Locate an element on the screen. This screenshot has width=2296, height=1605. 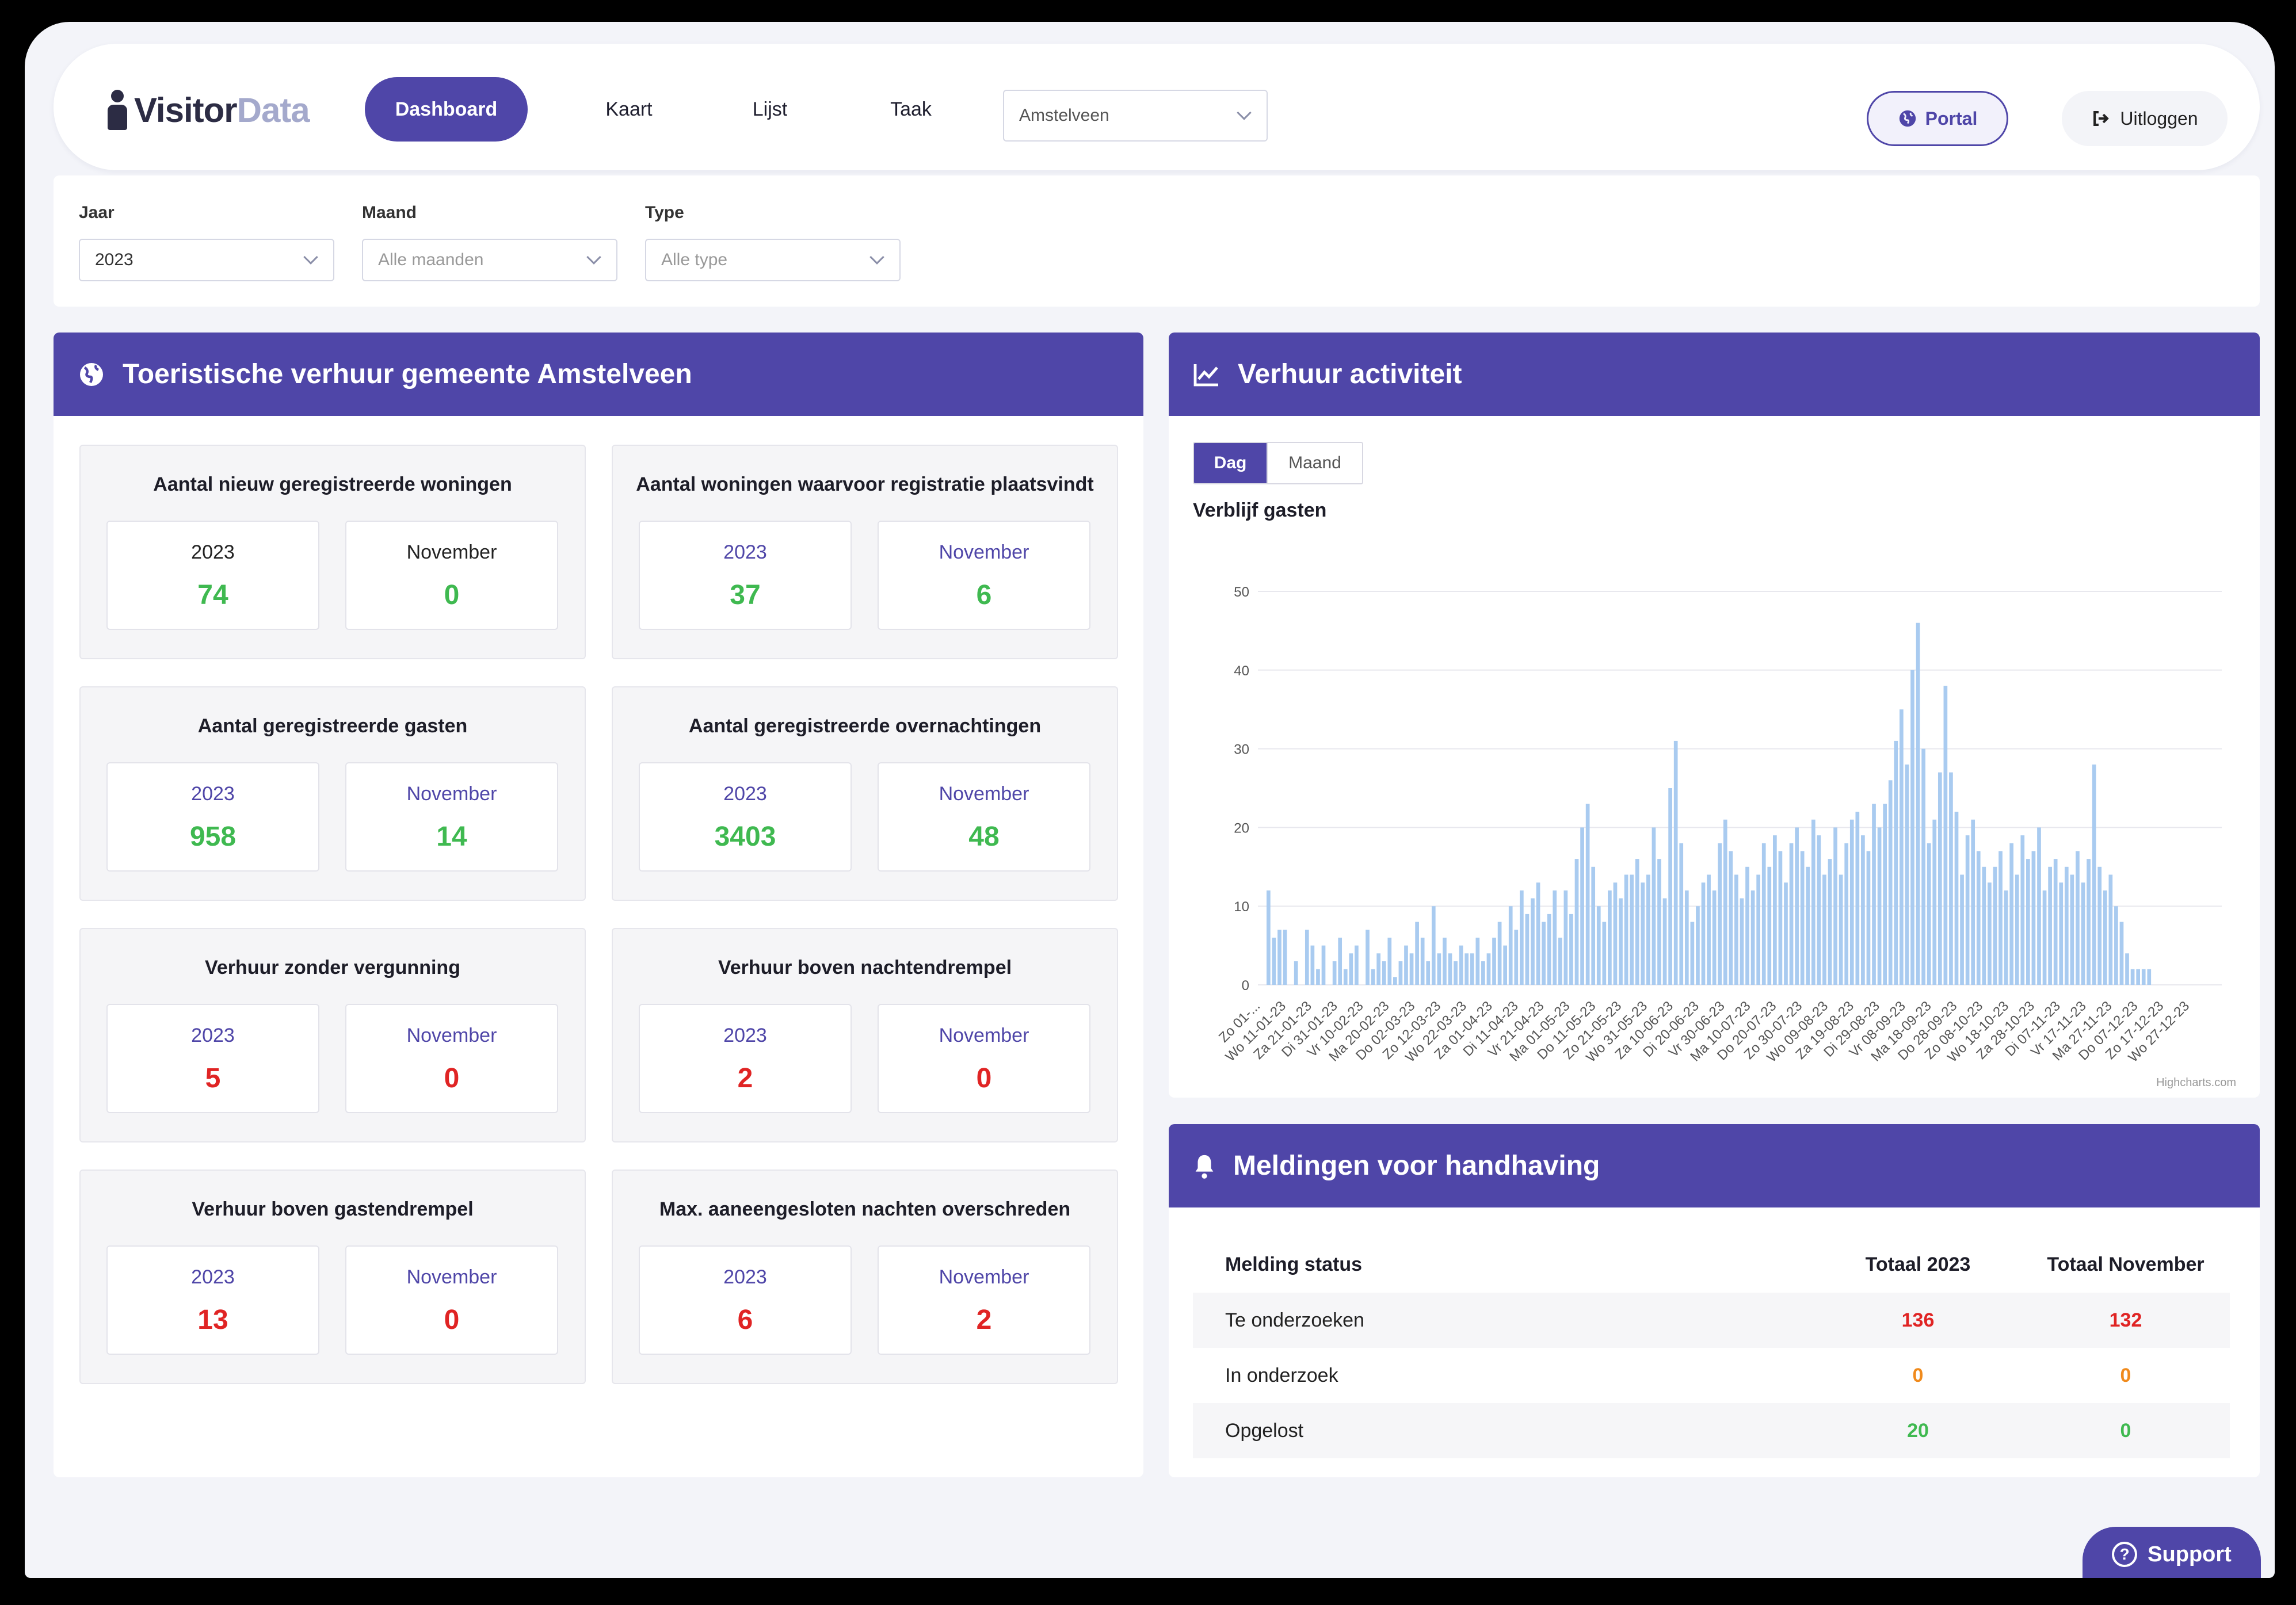
nav-taak: Taak is located at coordinates (911, 110).